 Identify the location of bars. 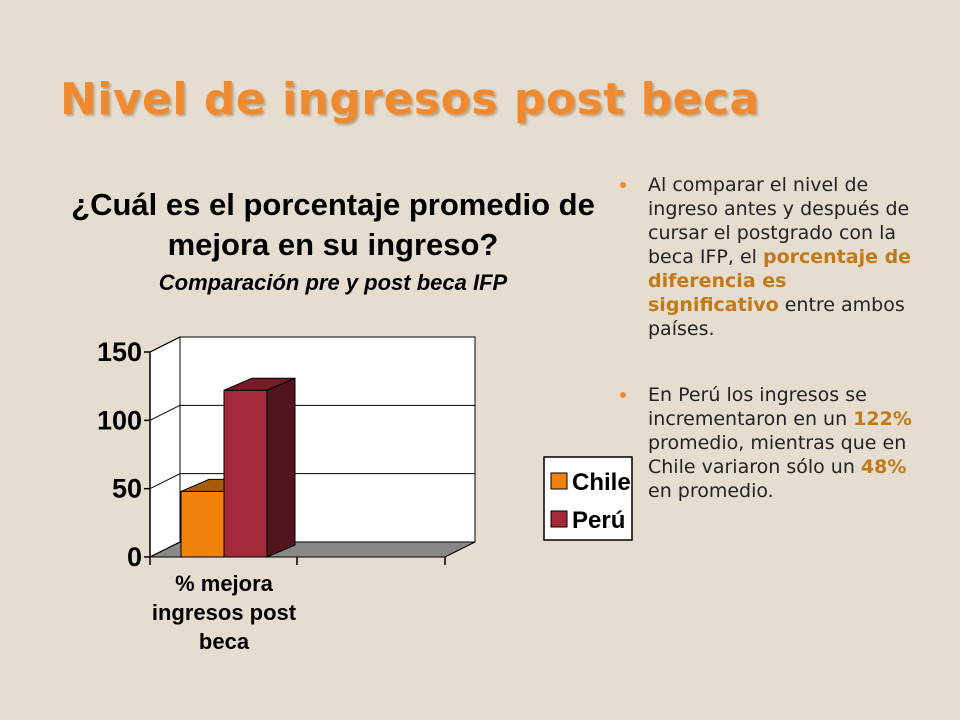
(238, 467).